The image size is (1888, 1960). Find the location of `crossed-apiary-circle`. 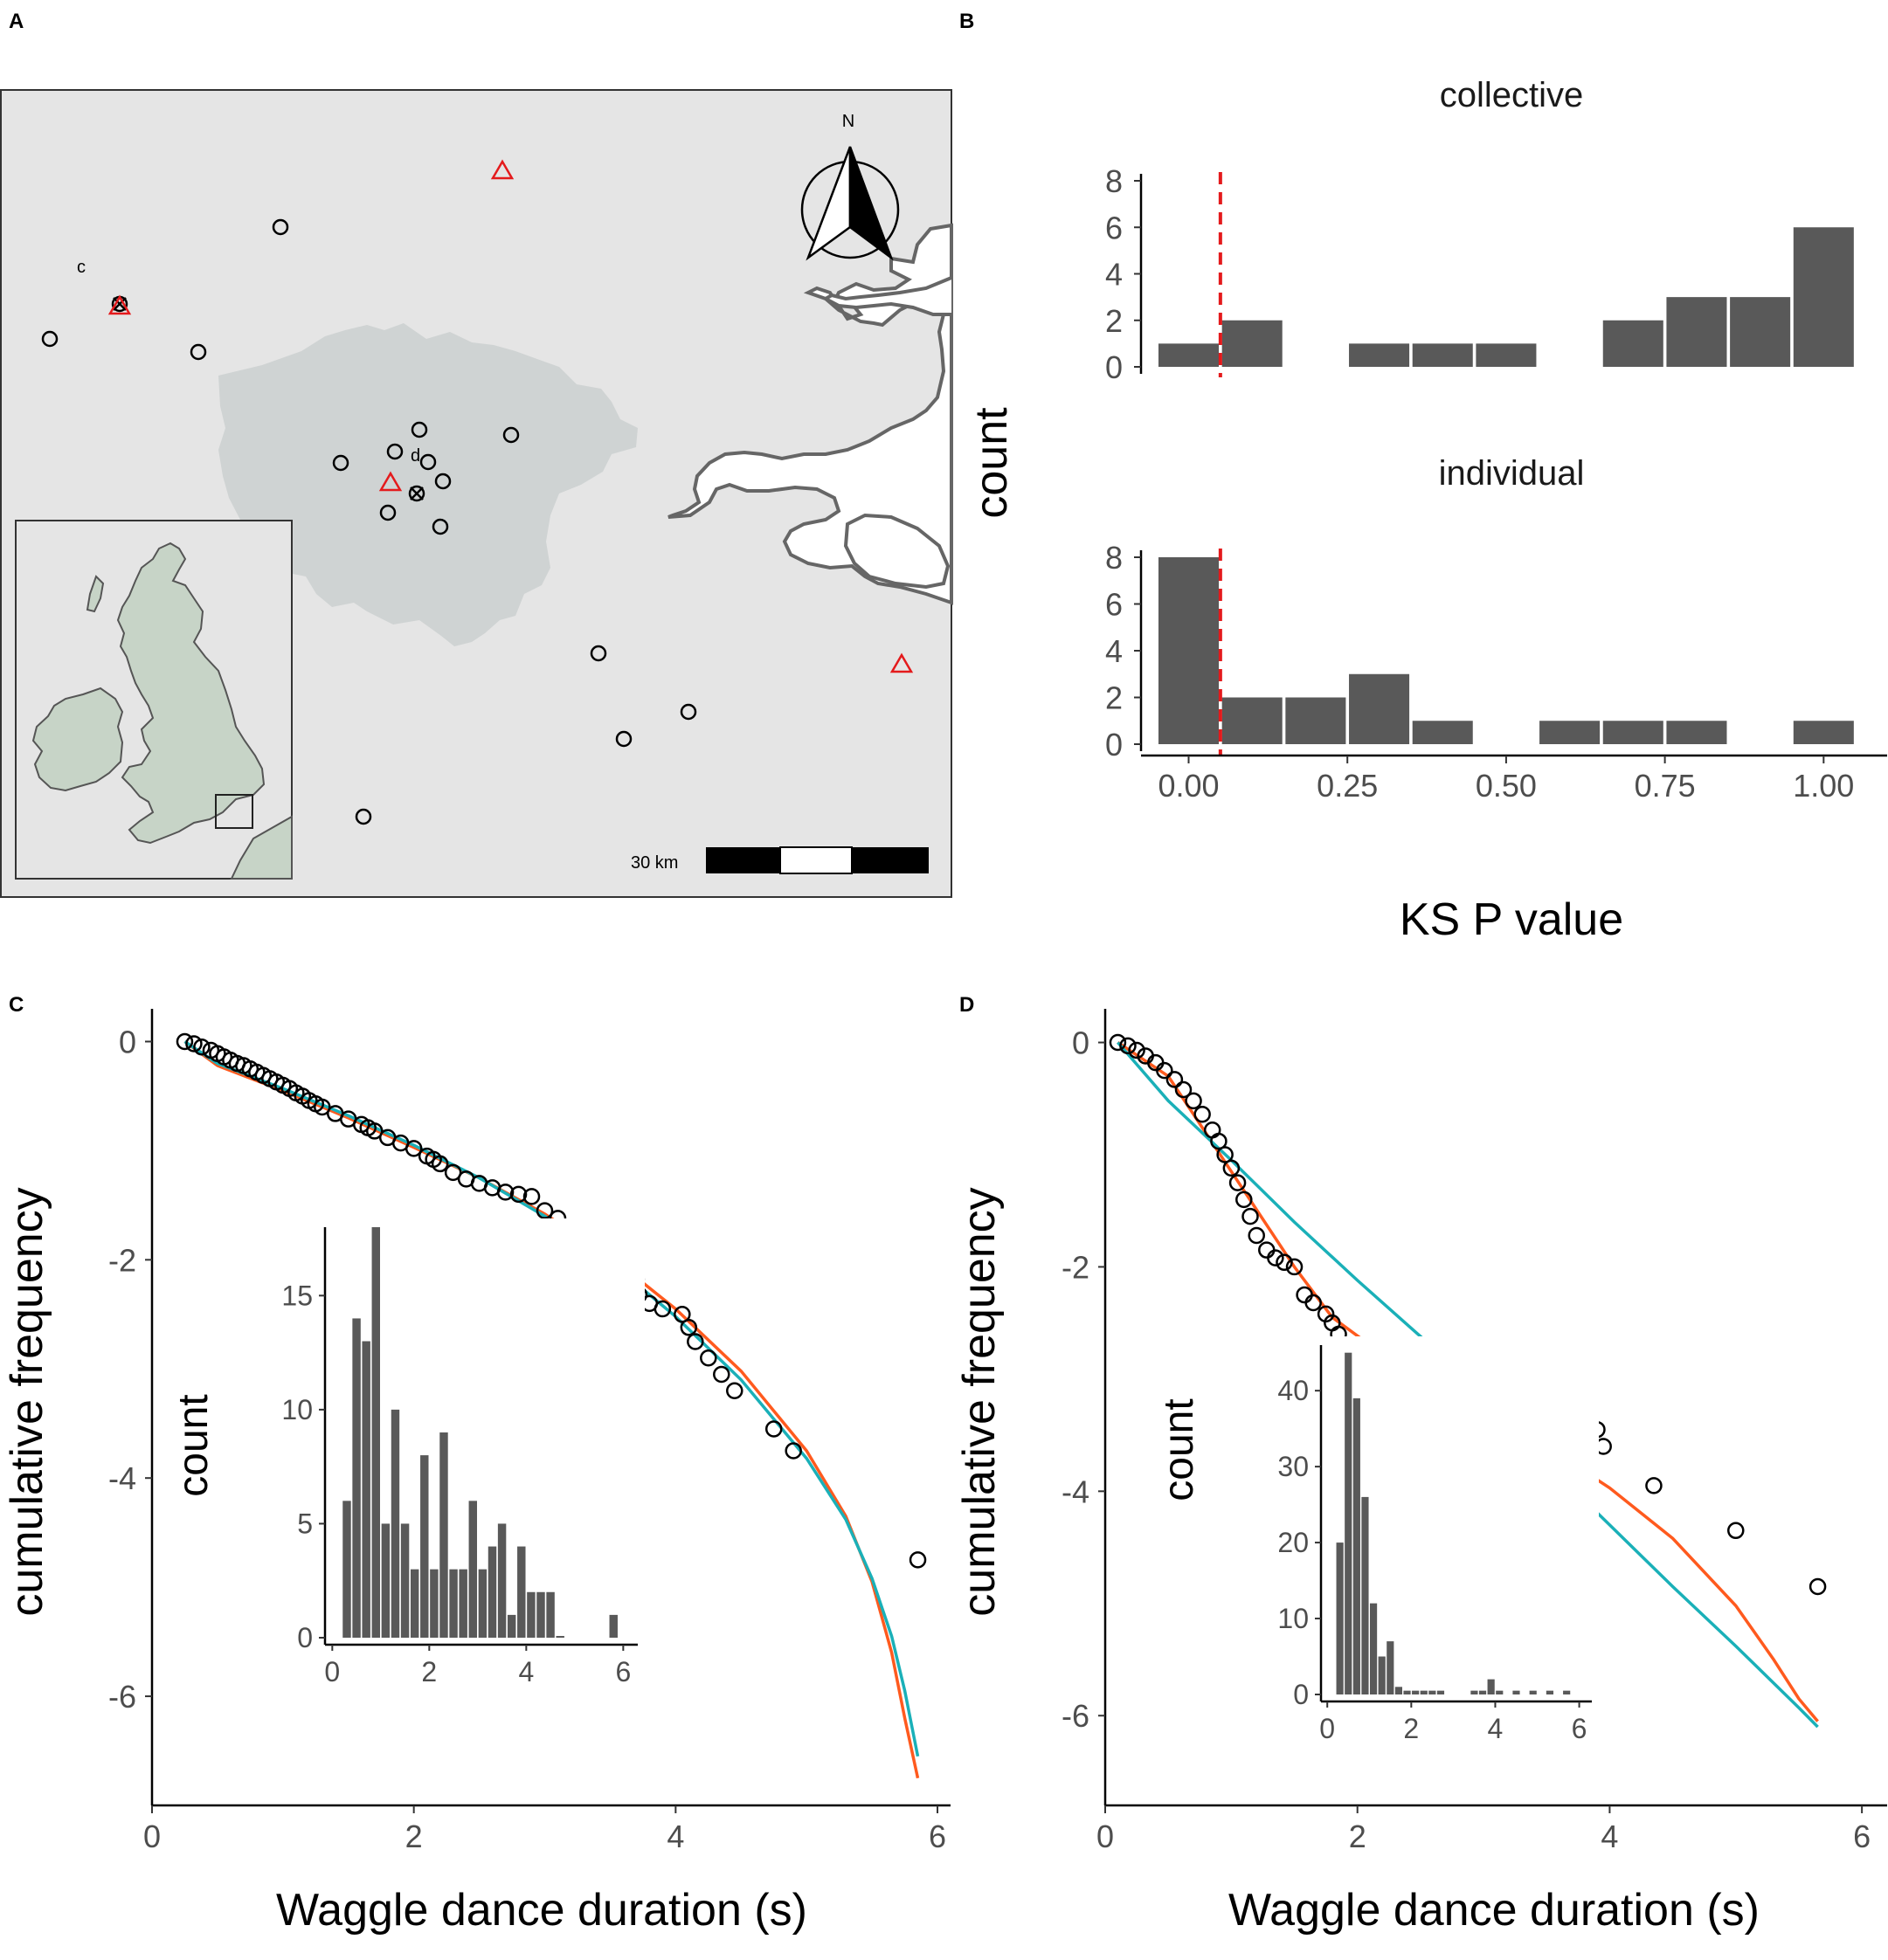

crossed-apiary-circle is located at coordinates (417, 493).